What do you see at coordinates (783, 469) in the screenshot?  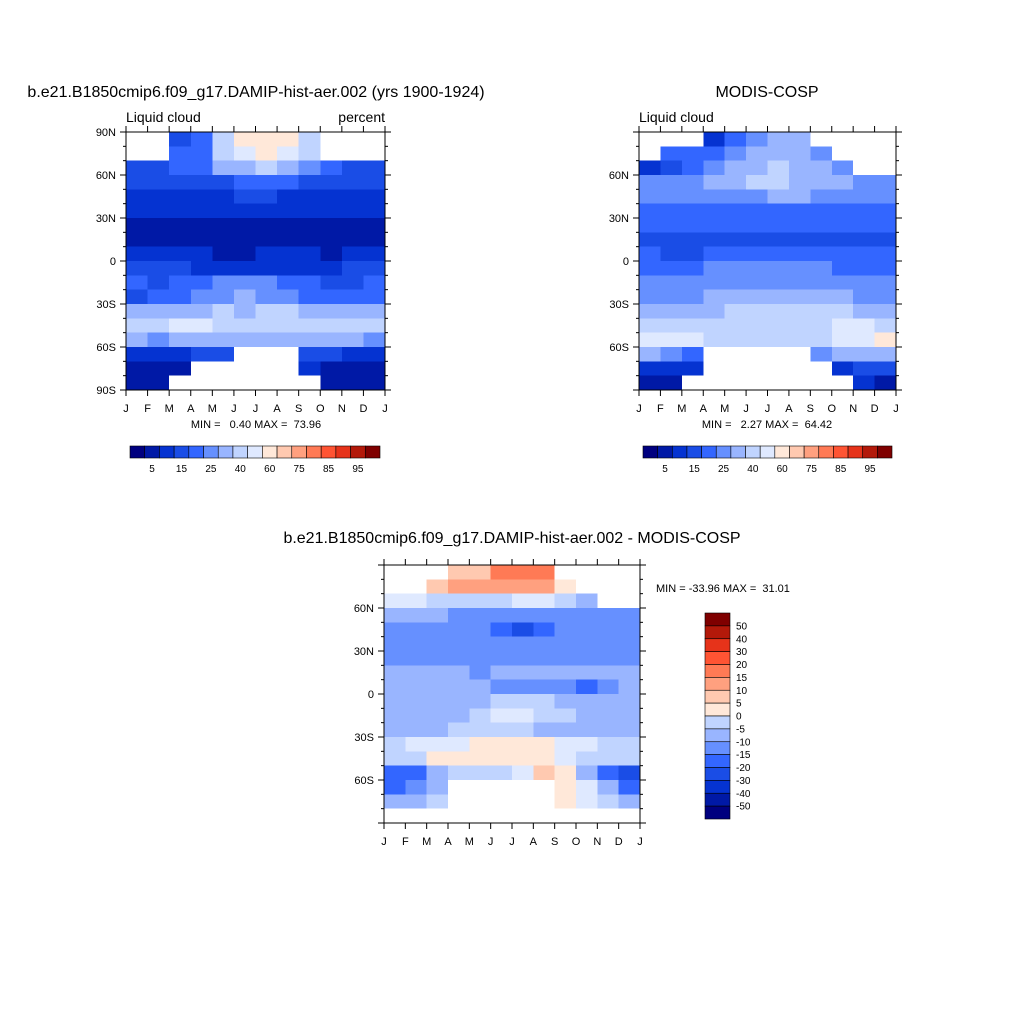 I see `colorbar-label: 60` at bounding box center [783, 469].